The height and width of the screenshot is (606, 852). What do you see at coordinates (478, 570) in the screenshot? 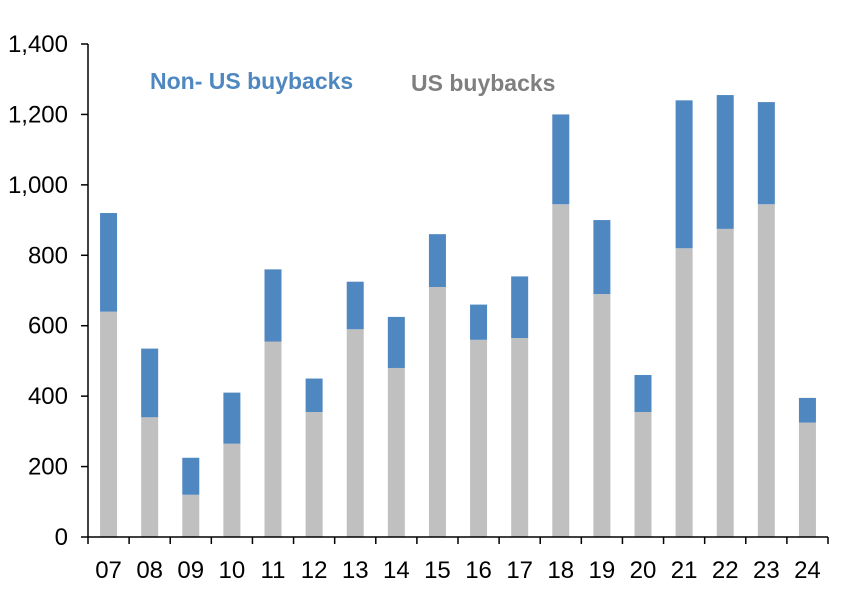
I see `x-tick-label: 16` at bounding box center [478, 570].